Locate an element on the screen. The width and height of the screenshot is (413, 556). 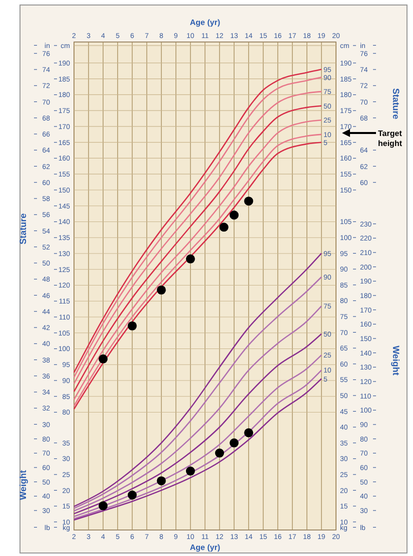
y2-axis-title: Weight is located at coordinates (23, 485).